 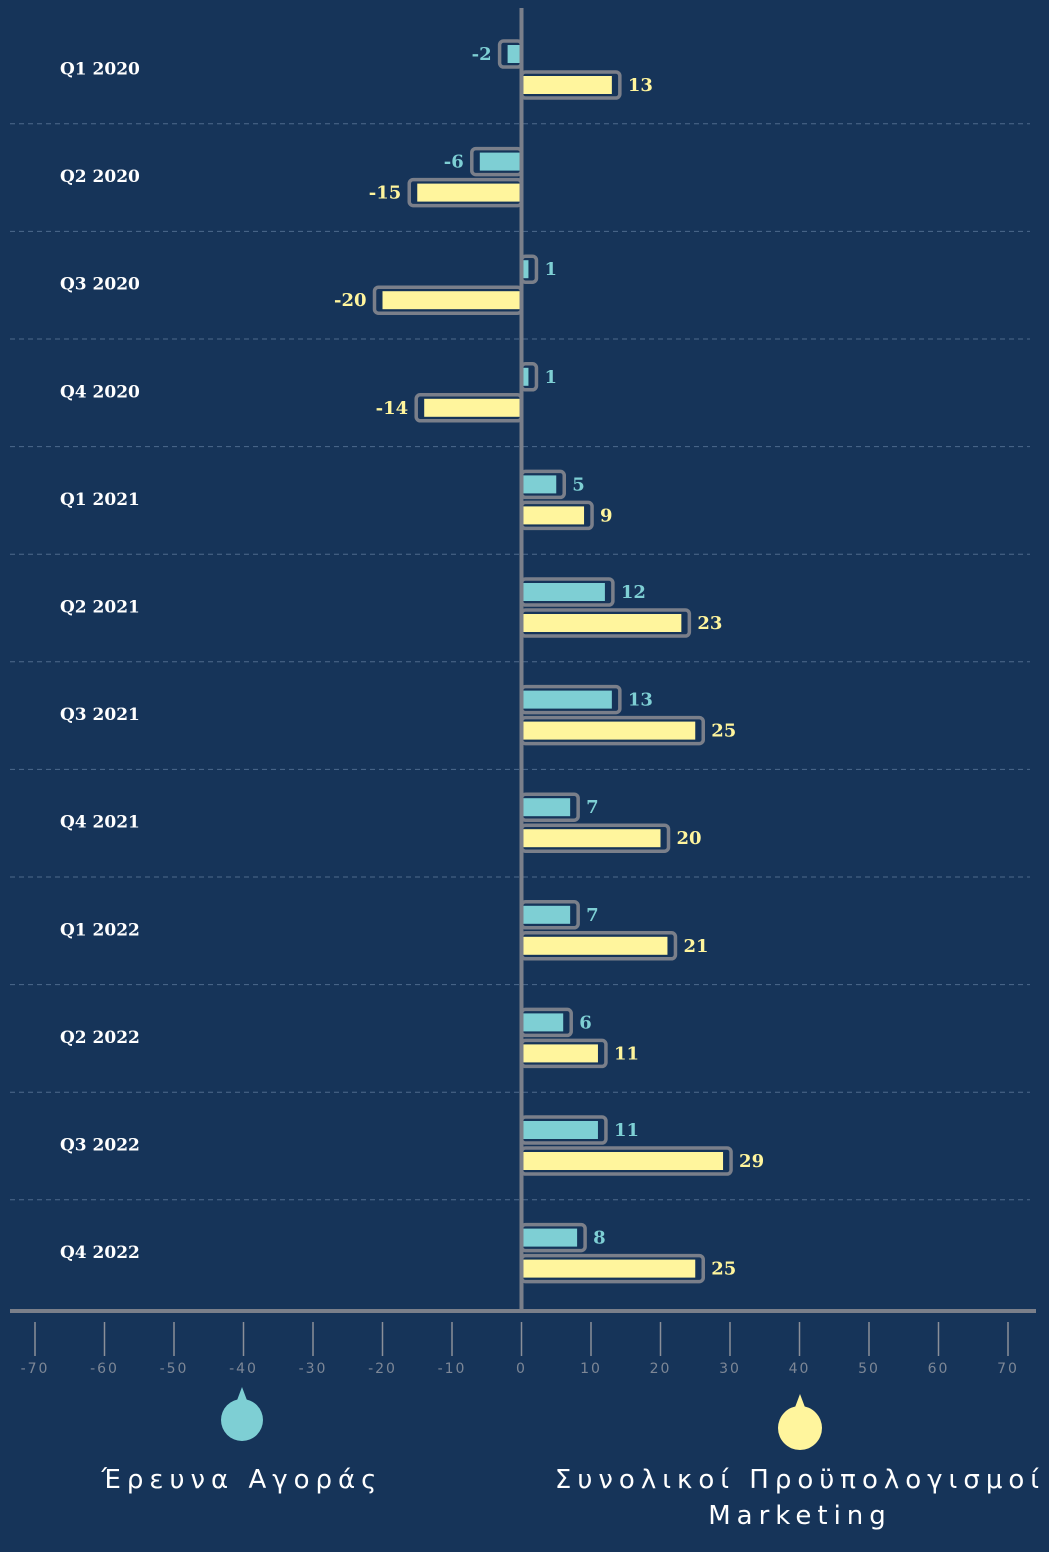 What do you see at coordinates (730, 1369) in the screenshot?
I see `x-tick-label: 30` at bounding box center [730, 1369].